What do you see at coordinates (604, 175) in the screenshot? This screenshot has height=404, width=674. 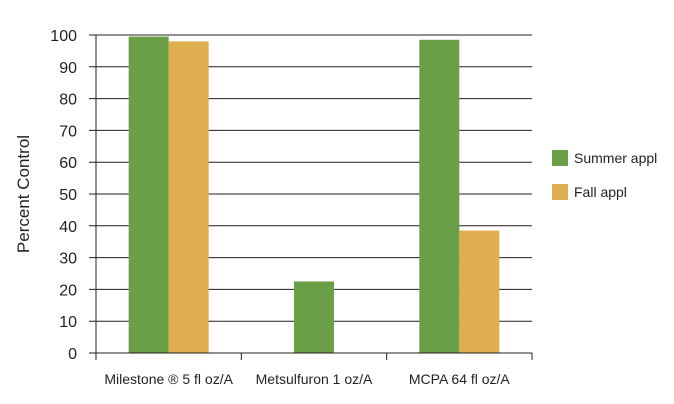 I see `legend: Summer appl Fall appl` at bounding box center [604, 175].